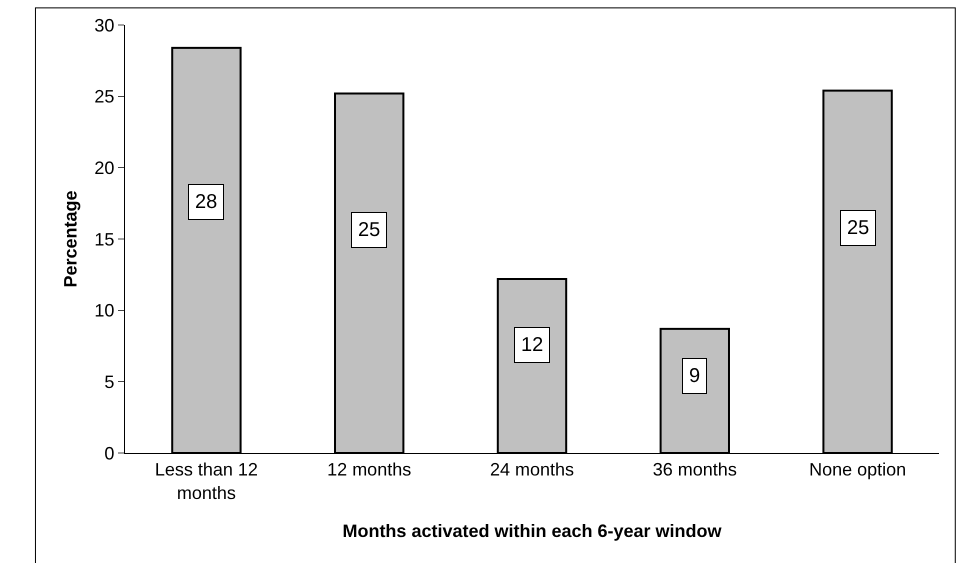 The height and width of the screenshot is (563, 964). I want to click on x-tick-label: Less than 12 months, so click(206, 481).